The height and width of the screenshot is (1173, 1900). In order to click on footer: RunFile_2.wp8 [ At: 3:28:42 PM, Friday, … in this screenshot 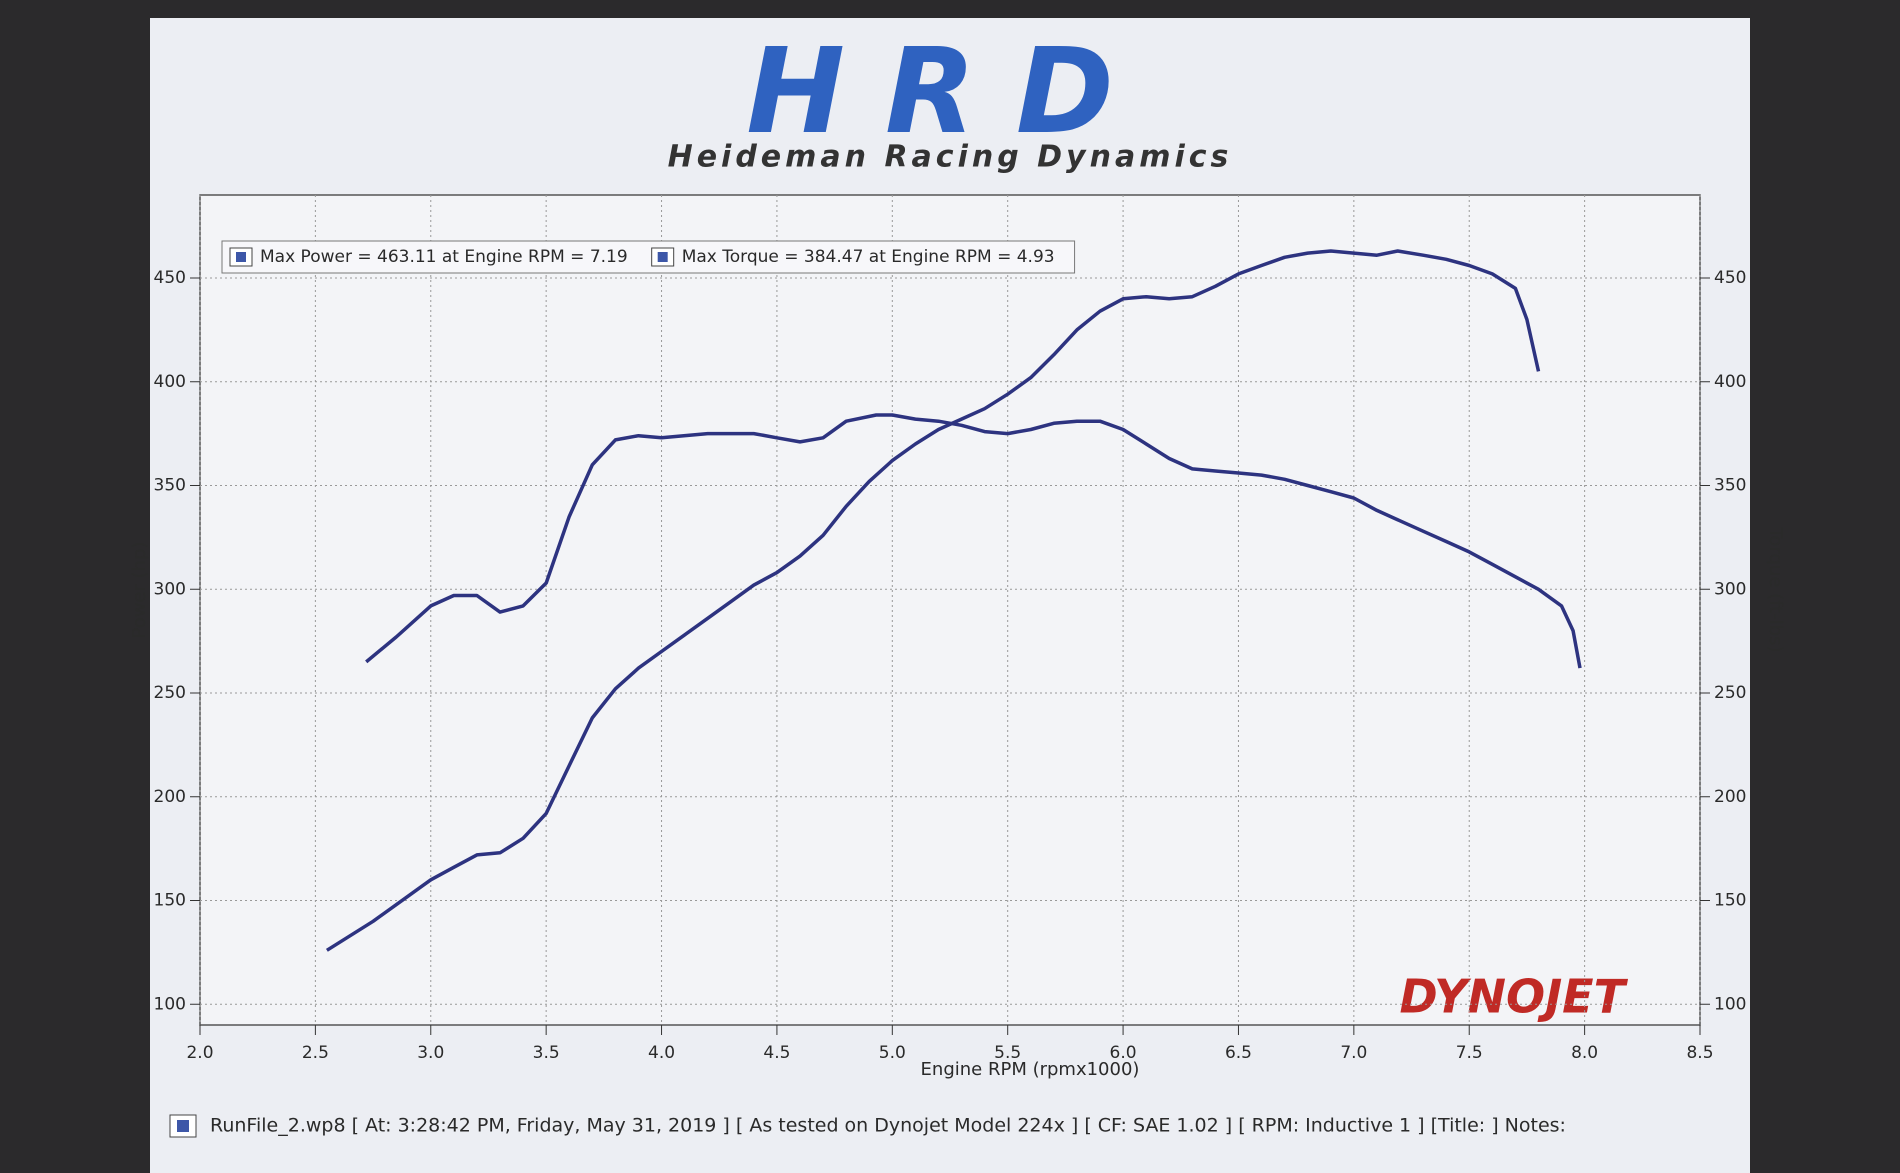, I will do `click(888, 1126)`.